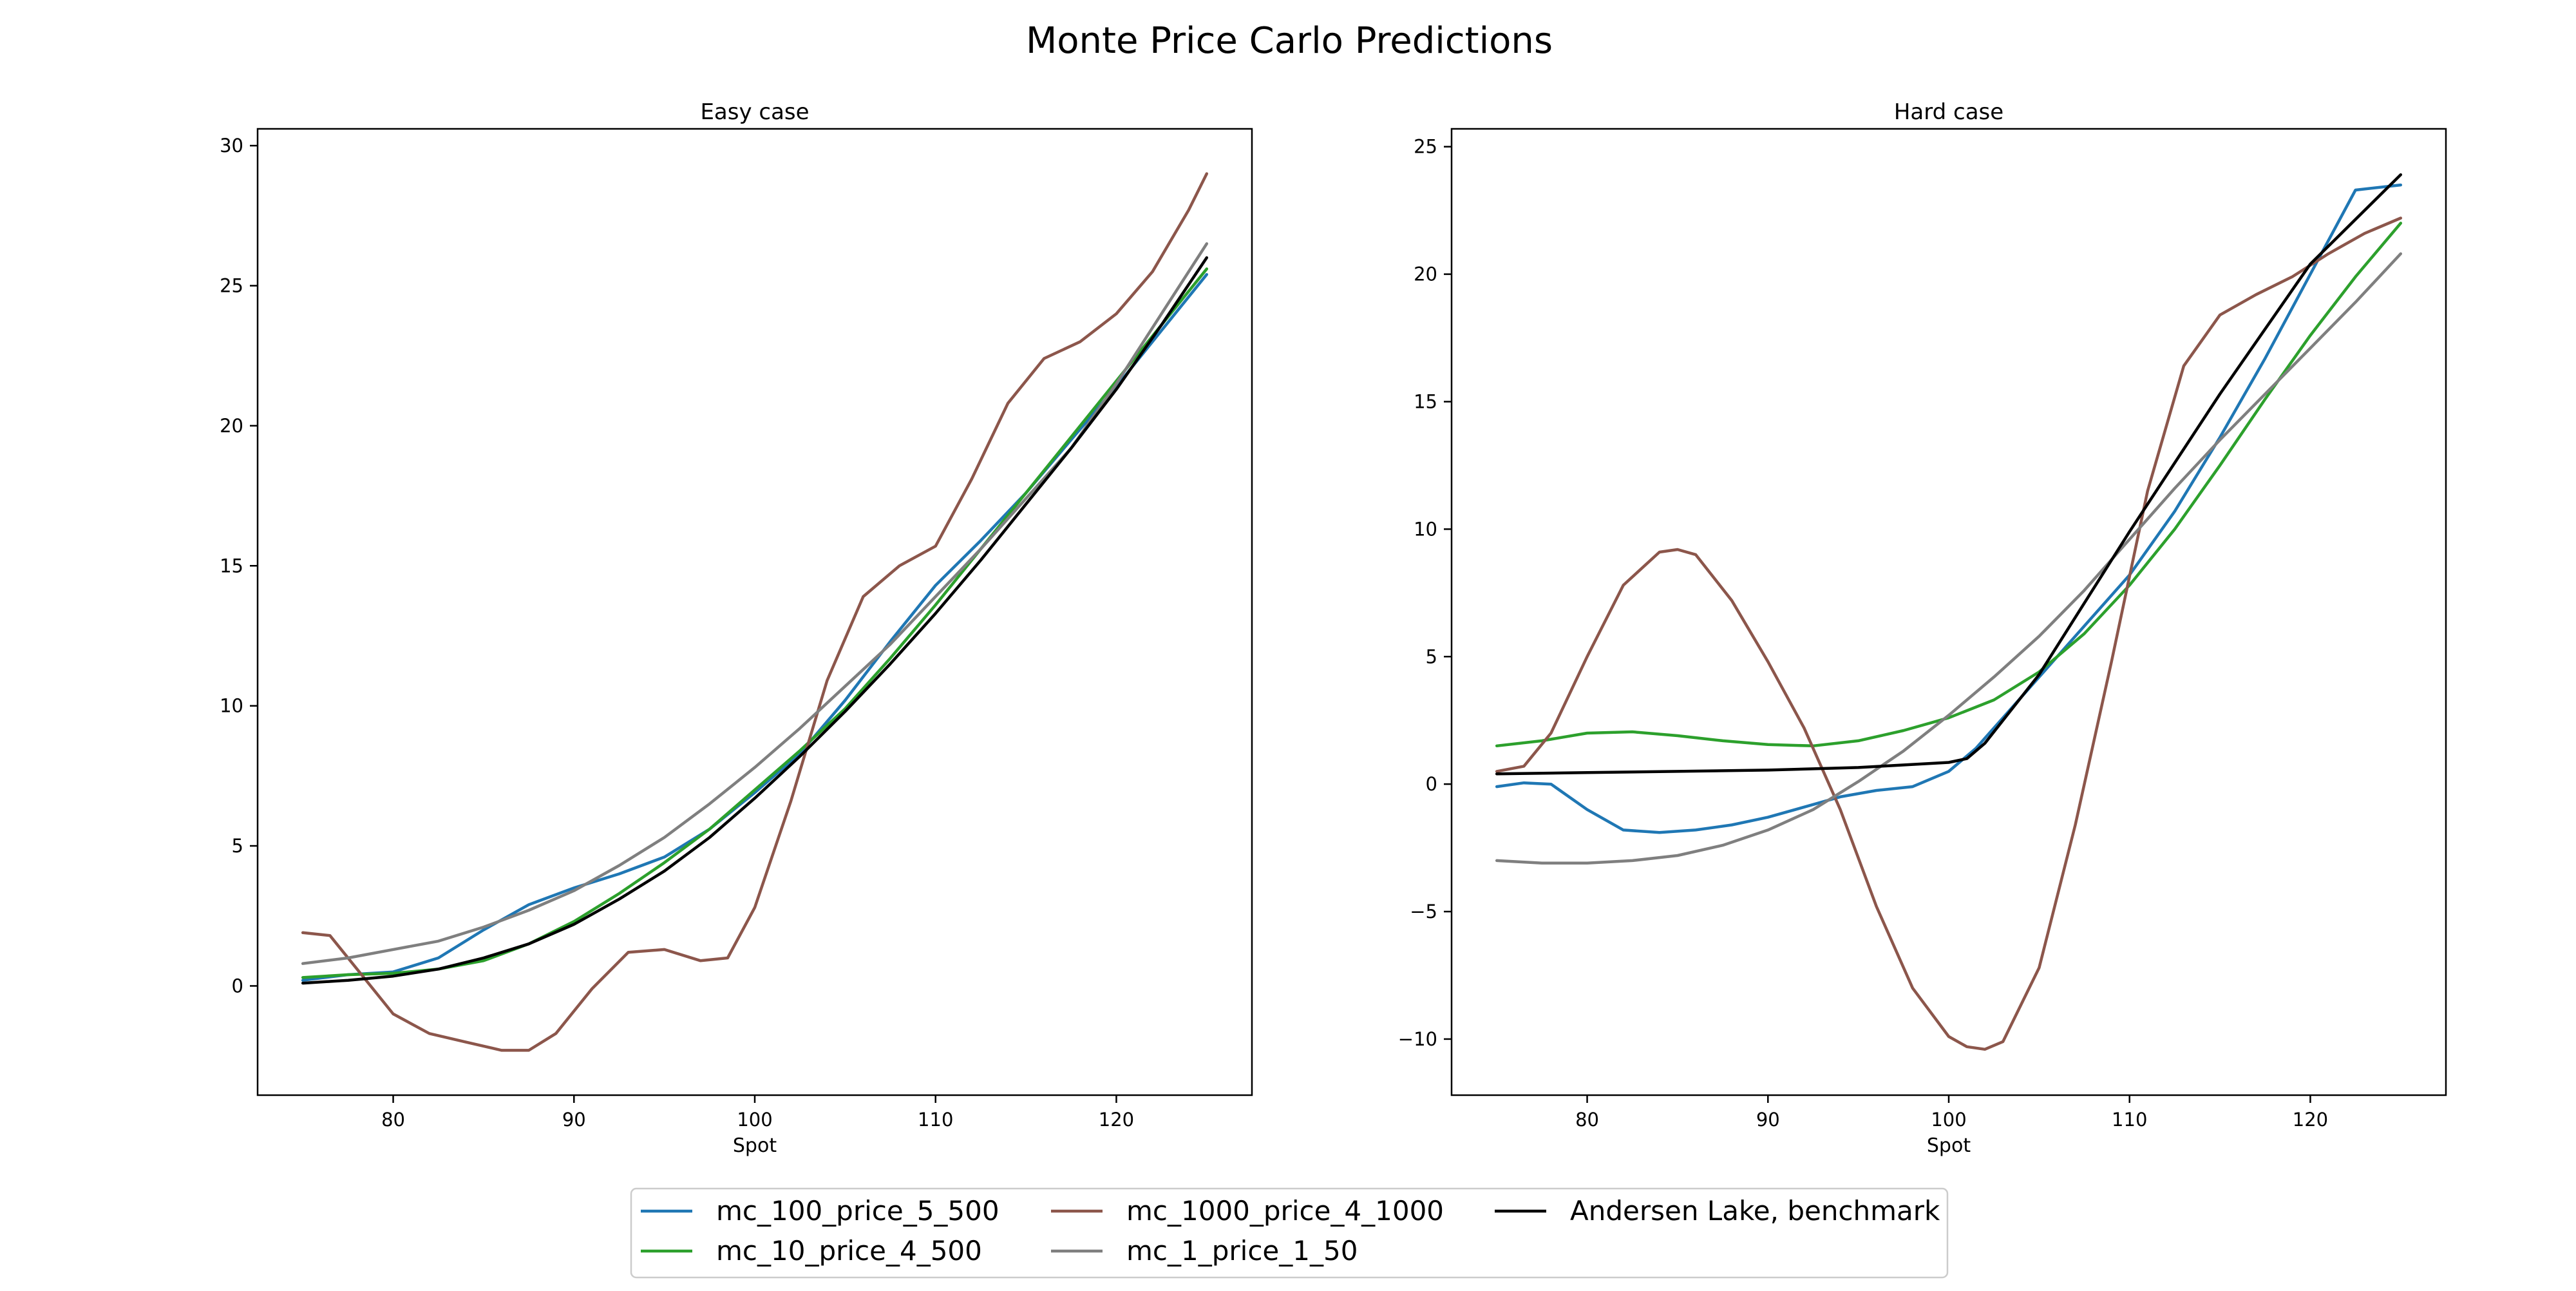 The width and height of the screenshot is (2576, 1291). Describe the element at coordinates (232, 146) in the screenshot. I see `y-tick-label: 30` at that location.